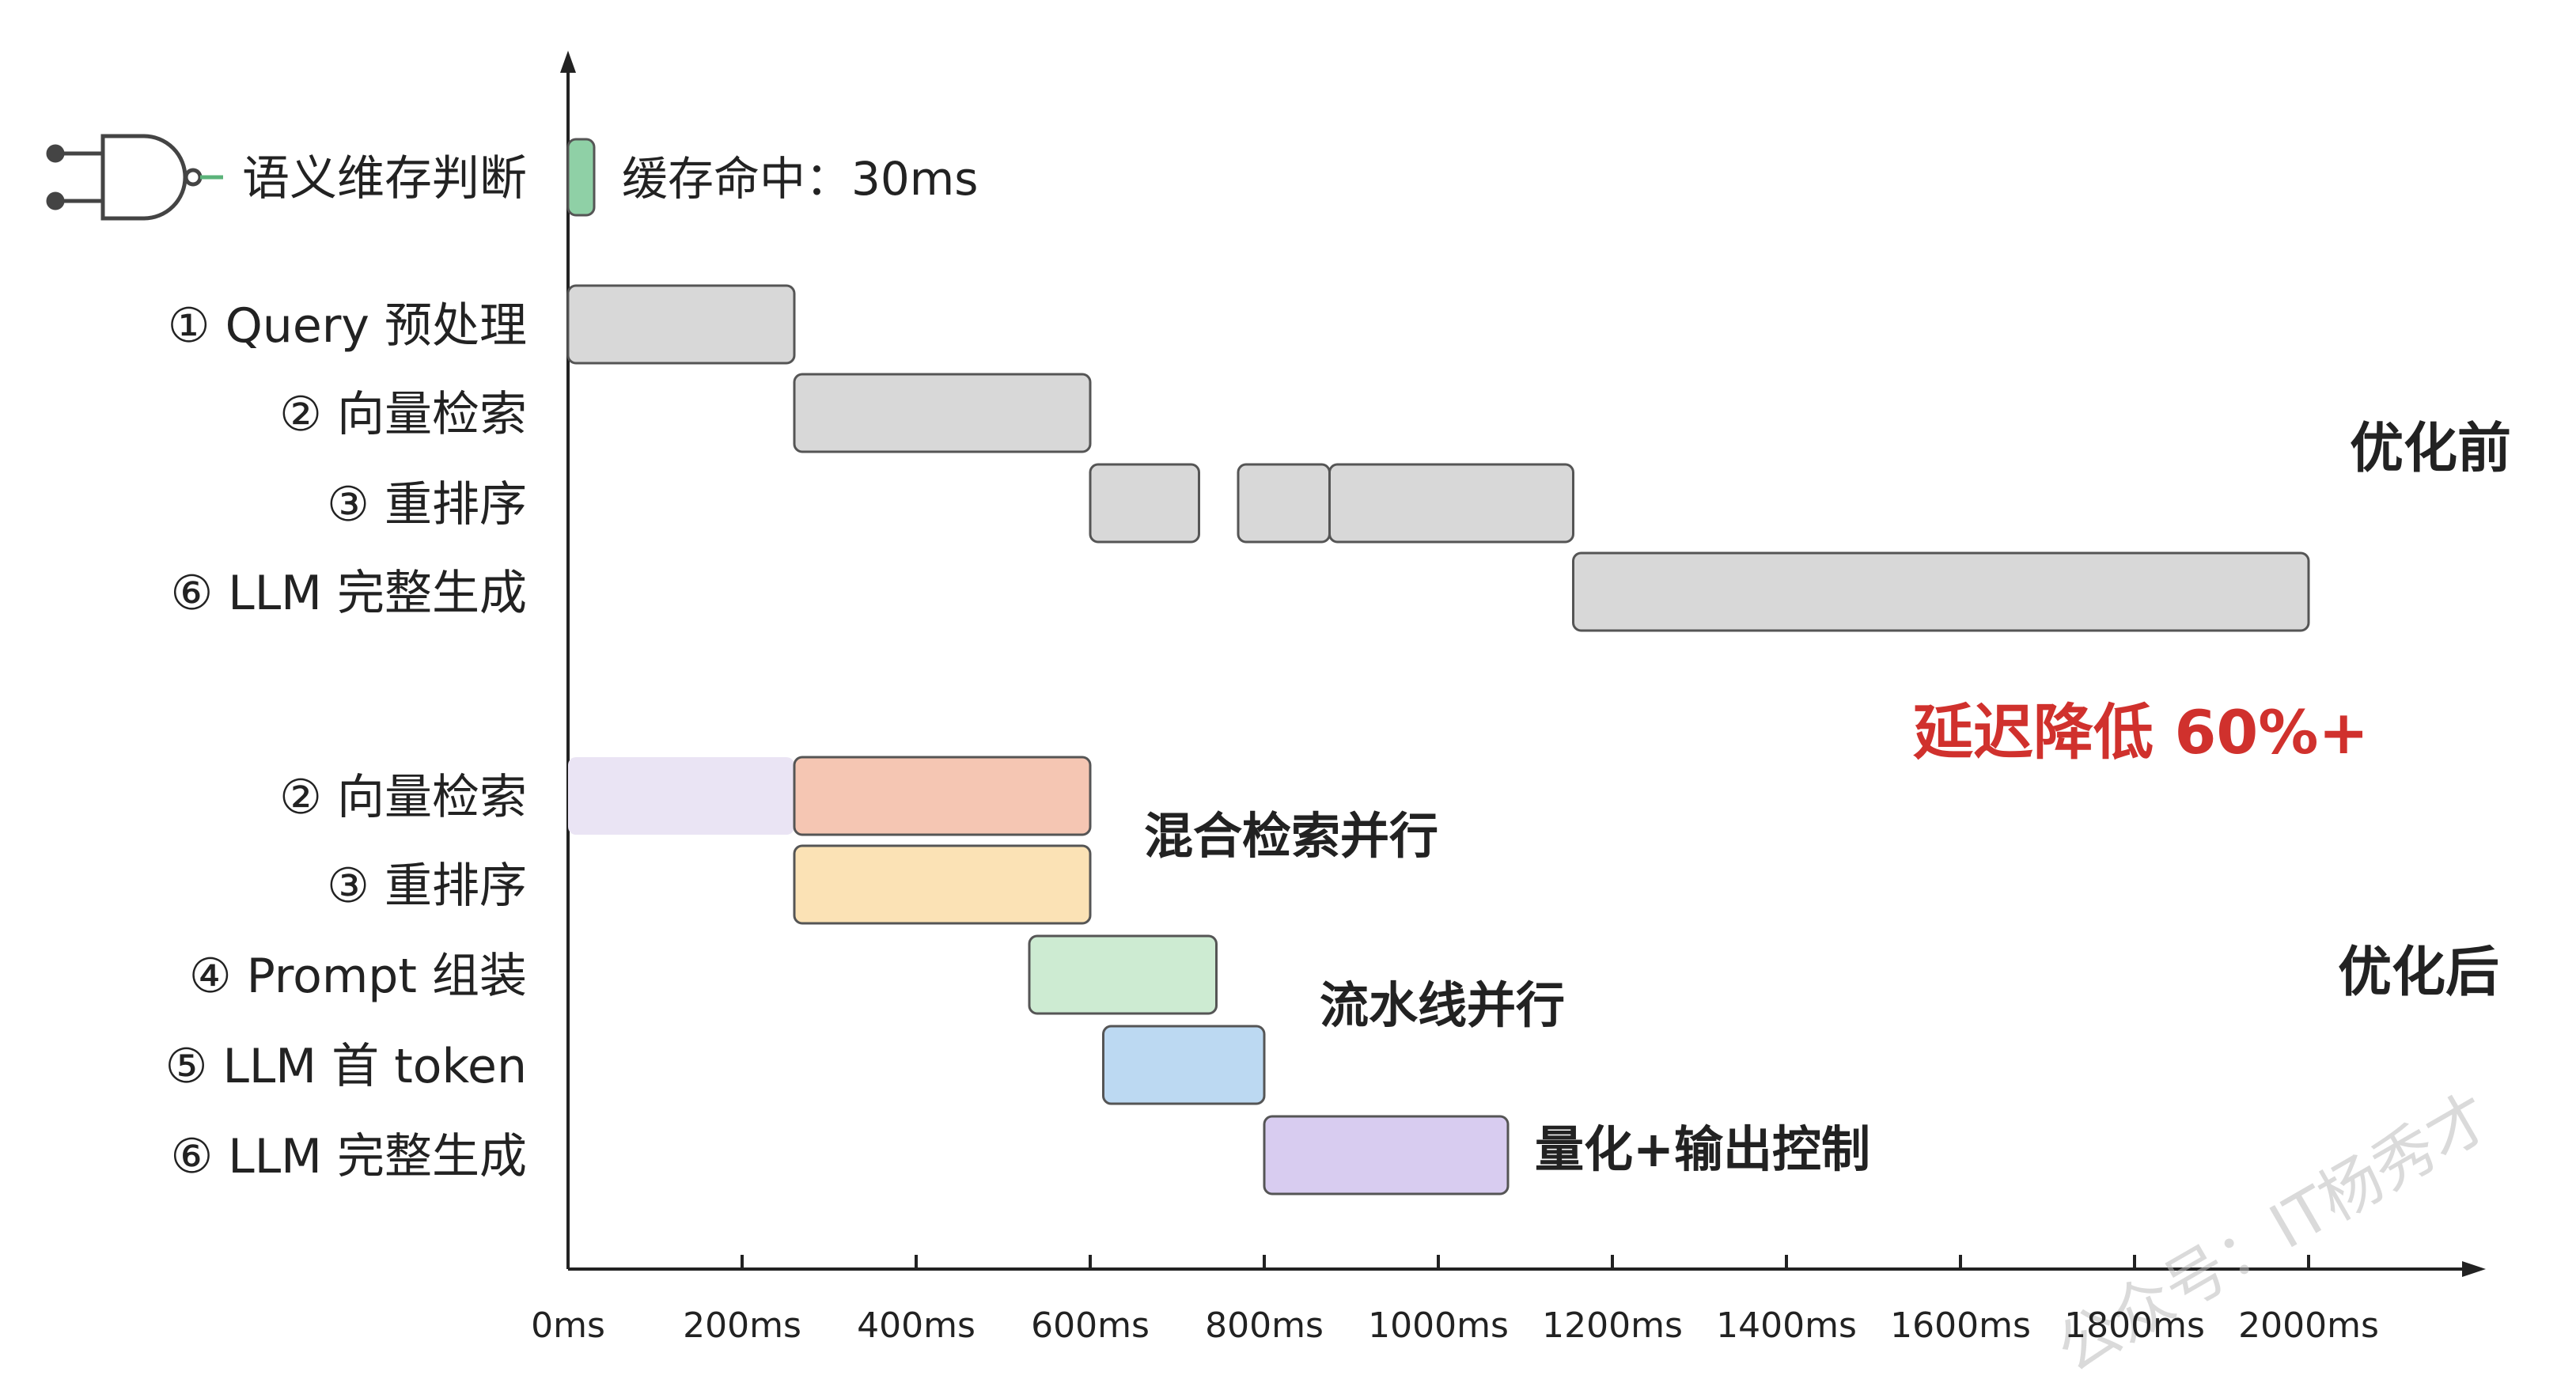 This screenshot has width=2576, height=1383. I want to click on row-label-before: ③ 重排序, so click(427, 505).